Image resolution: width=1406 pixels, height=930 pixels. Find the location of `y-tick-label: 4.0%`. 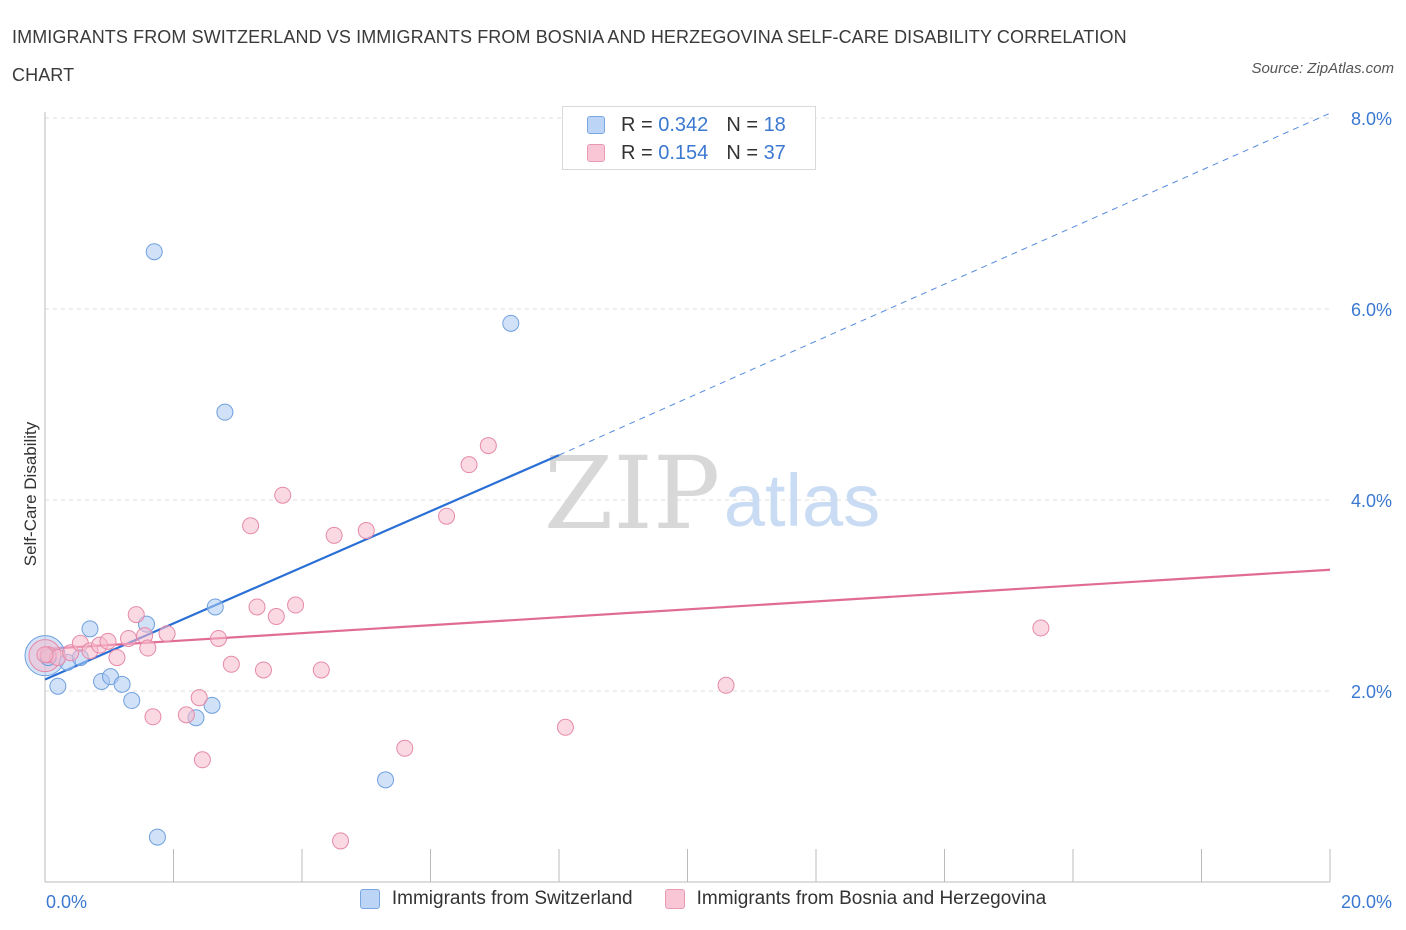

y-tick-label: 4.0% is located at coordinates (1371, 501).